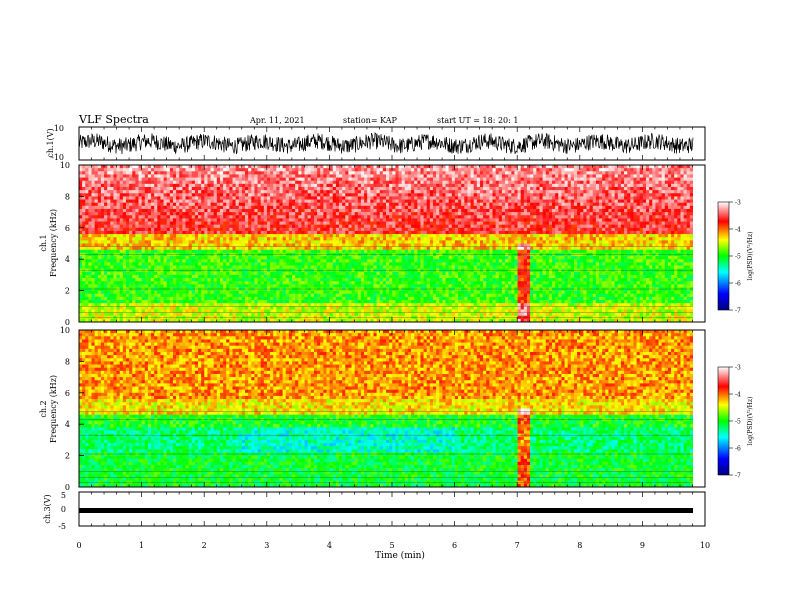 This screenshot has height=612, width=792. I want to click on figure-title: VLF Spectra, so click(113, 119).